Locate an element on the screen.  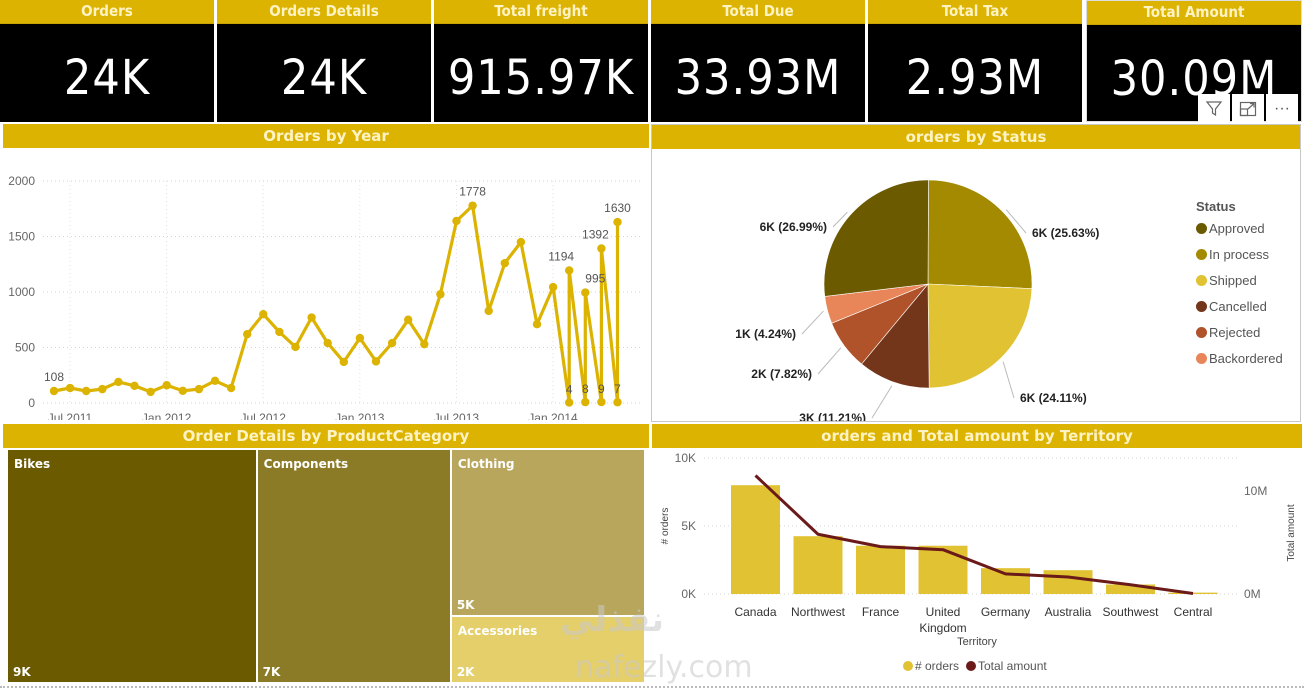
y-axis-title: # orders is located at coordinates (665, 526).